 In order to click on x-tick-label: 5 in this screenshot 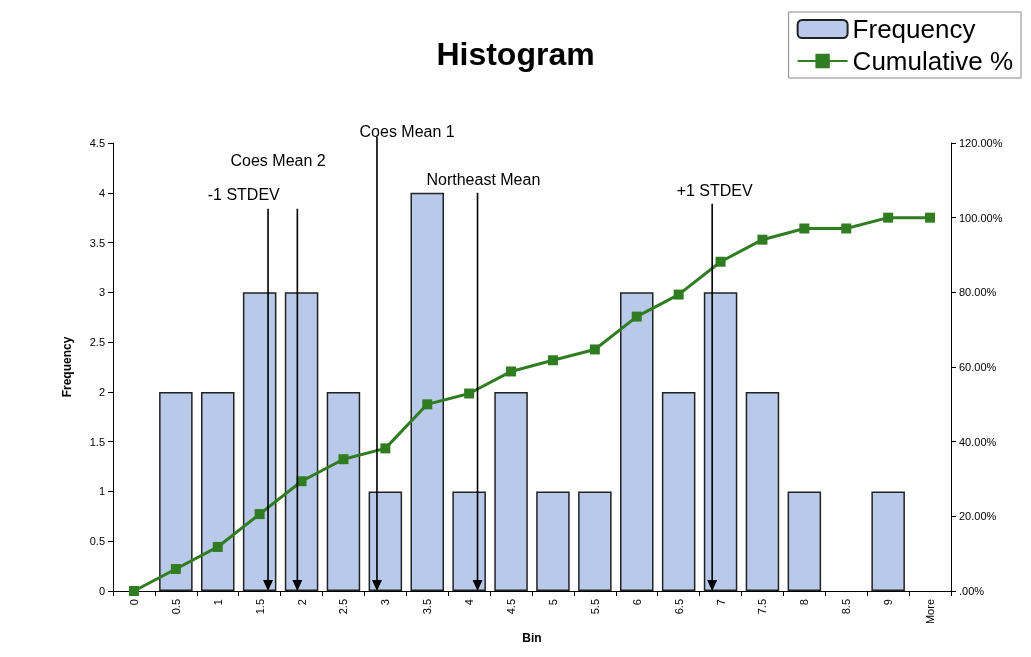, I will do `click(552, 602)`.